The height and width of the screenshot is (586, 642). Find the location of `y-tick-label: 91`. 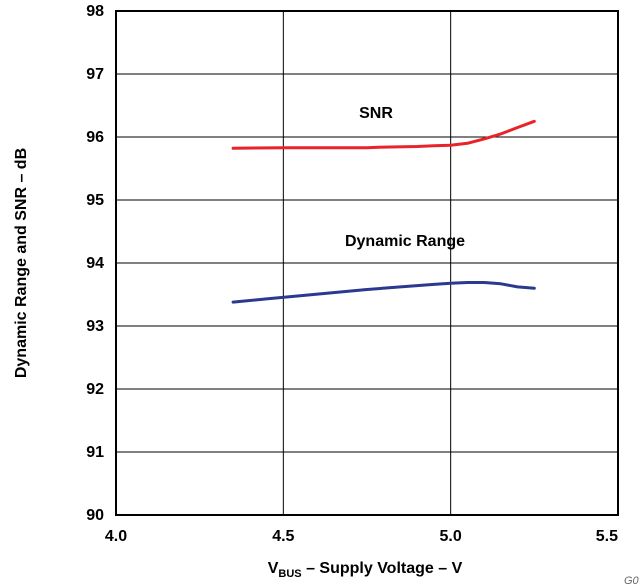

y-tick-label: 91 is located at coordinates (95, 452).